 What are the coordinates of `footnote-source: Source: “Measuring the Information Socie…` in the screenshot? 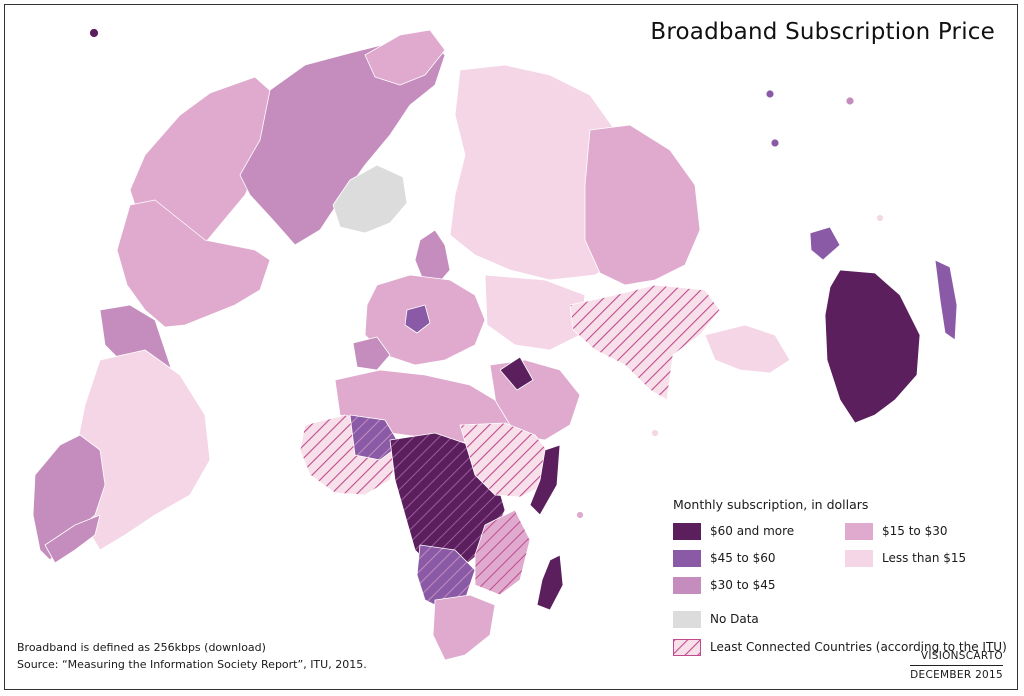 It's located at (192, 664).